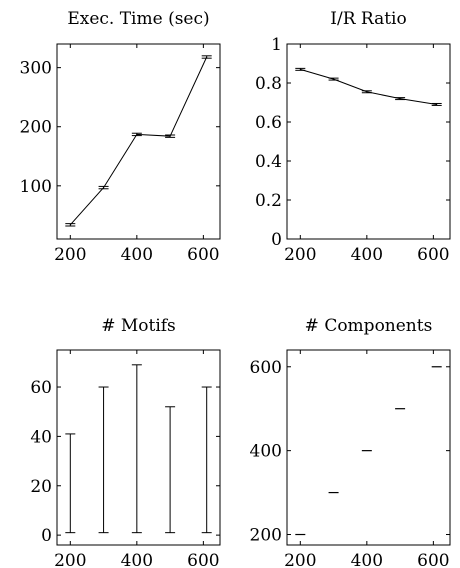 The width and height of the screenshot is (460, 568). What do you see at coordinates (266, 452) in the screenshot?
I see `y-tick-label: 400` at bounding box center [266, 452].